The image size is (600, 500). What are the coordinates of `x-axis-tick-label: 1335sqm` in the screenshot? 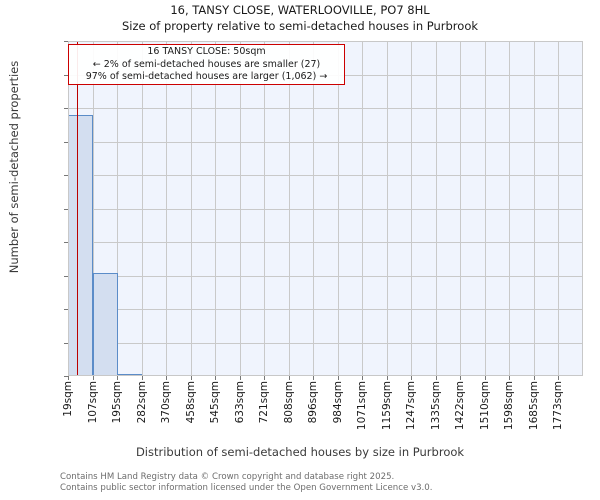 It's located at (435, 406).